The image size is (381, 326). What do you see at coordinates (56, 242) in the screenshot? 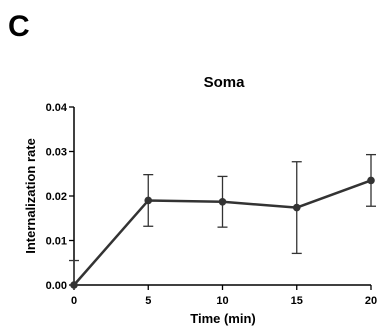
I see `y-tick-label: 0.01` at bounding box center [56, 242].